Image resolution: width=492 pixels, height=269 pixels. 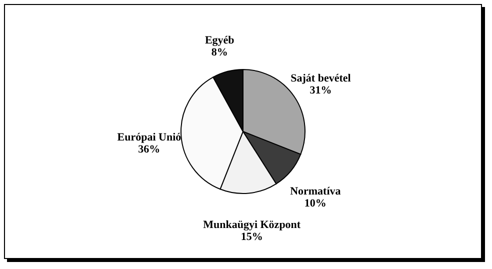 I want to click on slice-label: Munkaügyi Központ, so click(x=252, y=225).